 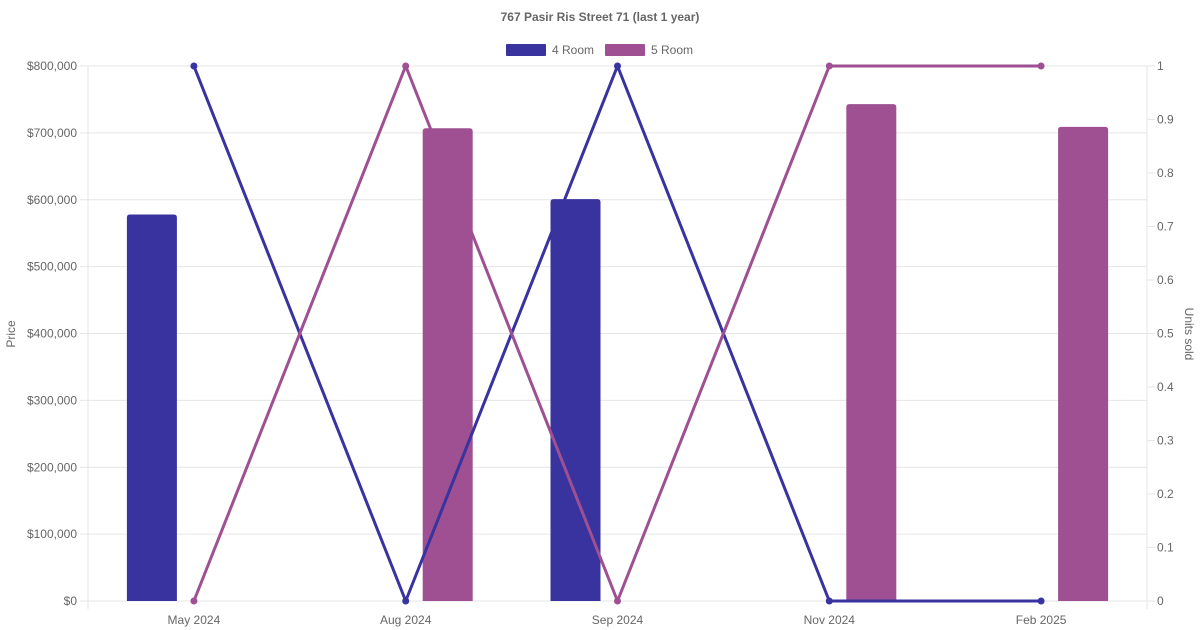 What do you see at coordinates (1165, 120) in the screenshot?
I see `y2-tick-label: 0.9` at bounding box center [1165, 120].